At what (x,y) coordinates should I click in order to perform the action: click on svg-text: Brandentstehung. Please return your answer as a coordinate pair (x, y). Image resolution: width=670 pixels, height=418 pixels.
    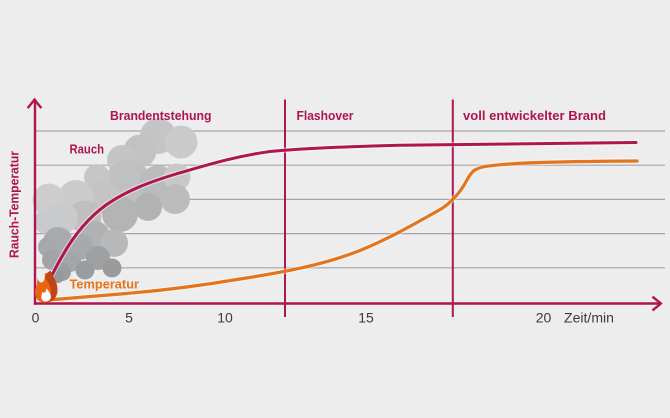
    Looking at the image, I should click on (161, 115).